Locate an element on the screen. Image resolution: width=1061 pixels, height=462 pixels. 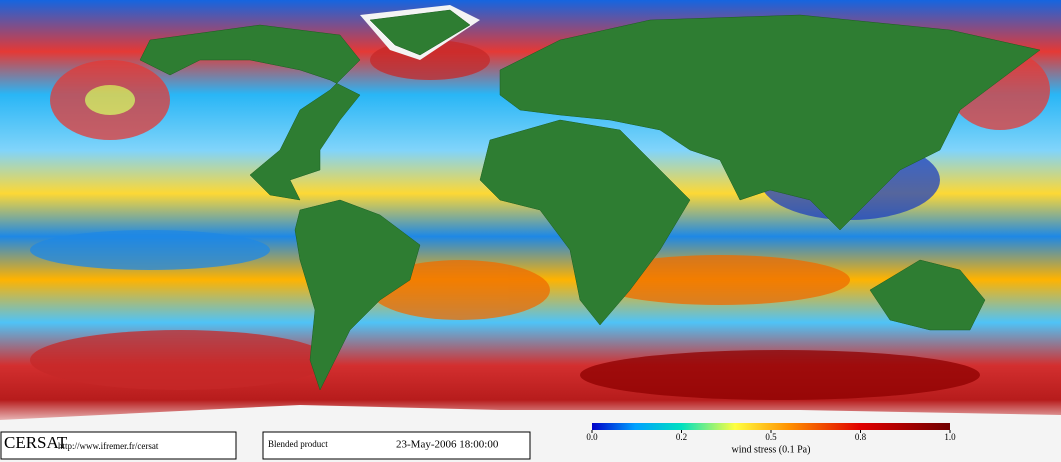
url: http://www.ifremer.fr/cersat is located at coordinates (108, 446).